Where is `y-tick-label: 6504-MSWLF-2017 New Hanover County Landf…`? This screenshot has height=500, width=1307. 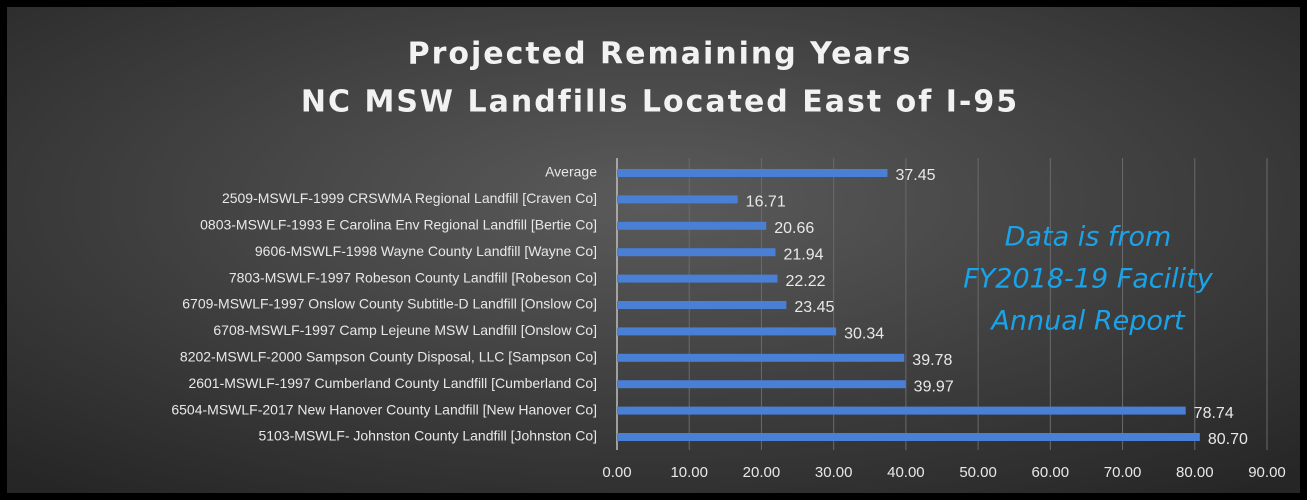 y-tick-label: 6504-MSWLF-2017 New Hanover County Landf… is located at coordinates (384, 409).